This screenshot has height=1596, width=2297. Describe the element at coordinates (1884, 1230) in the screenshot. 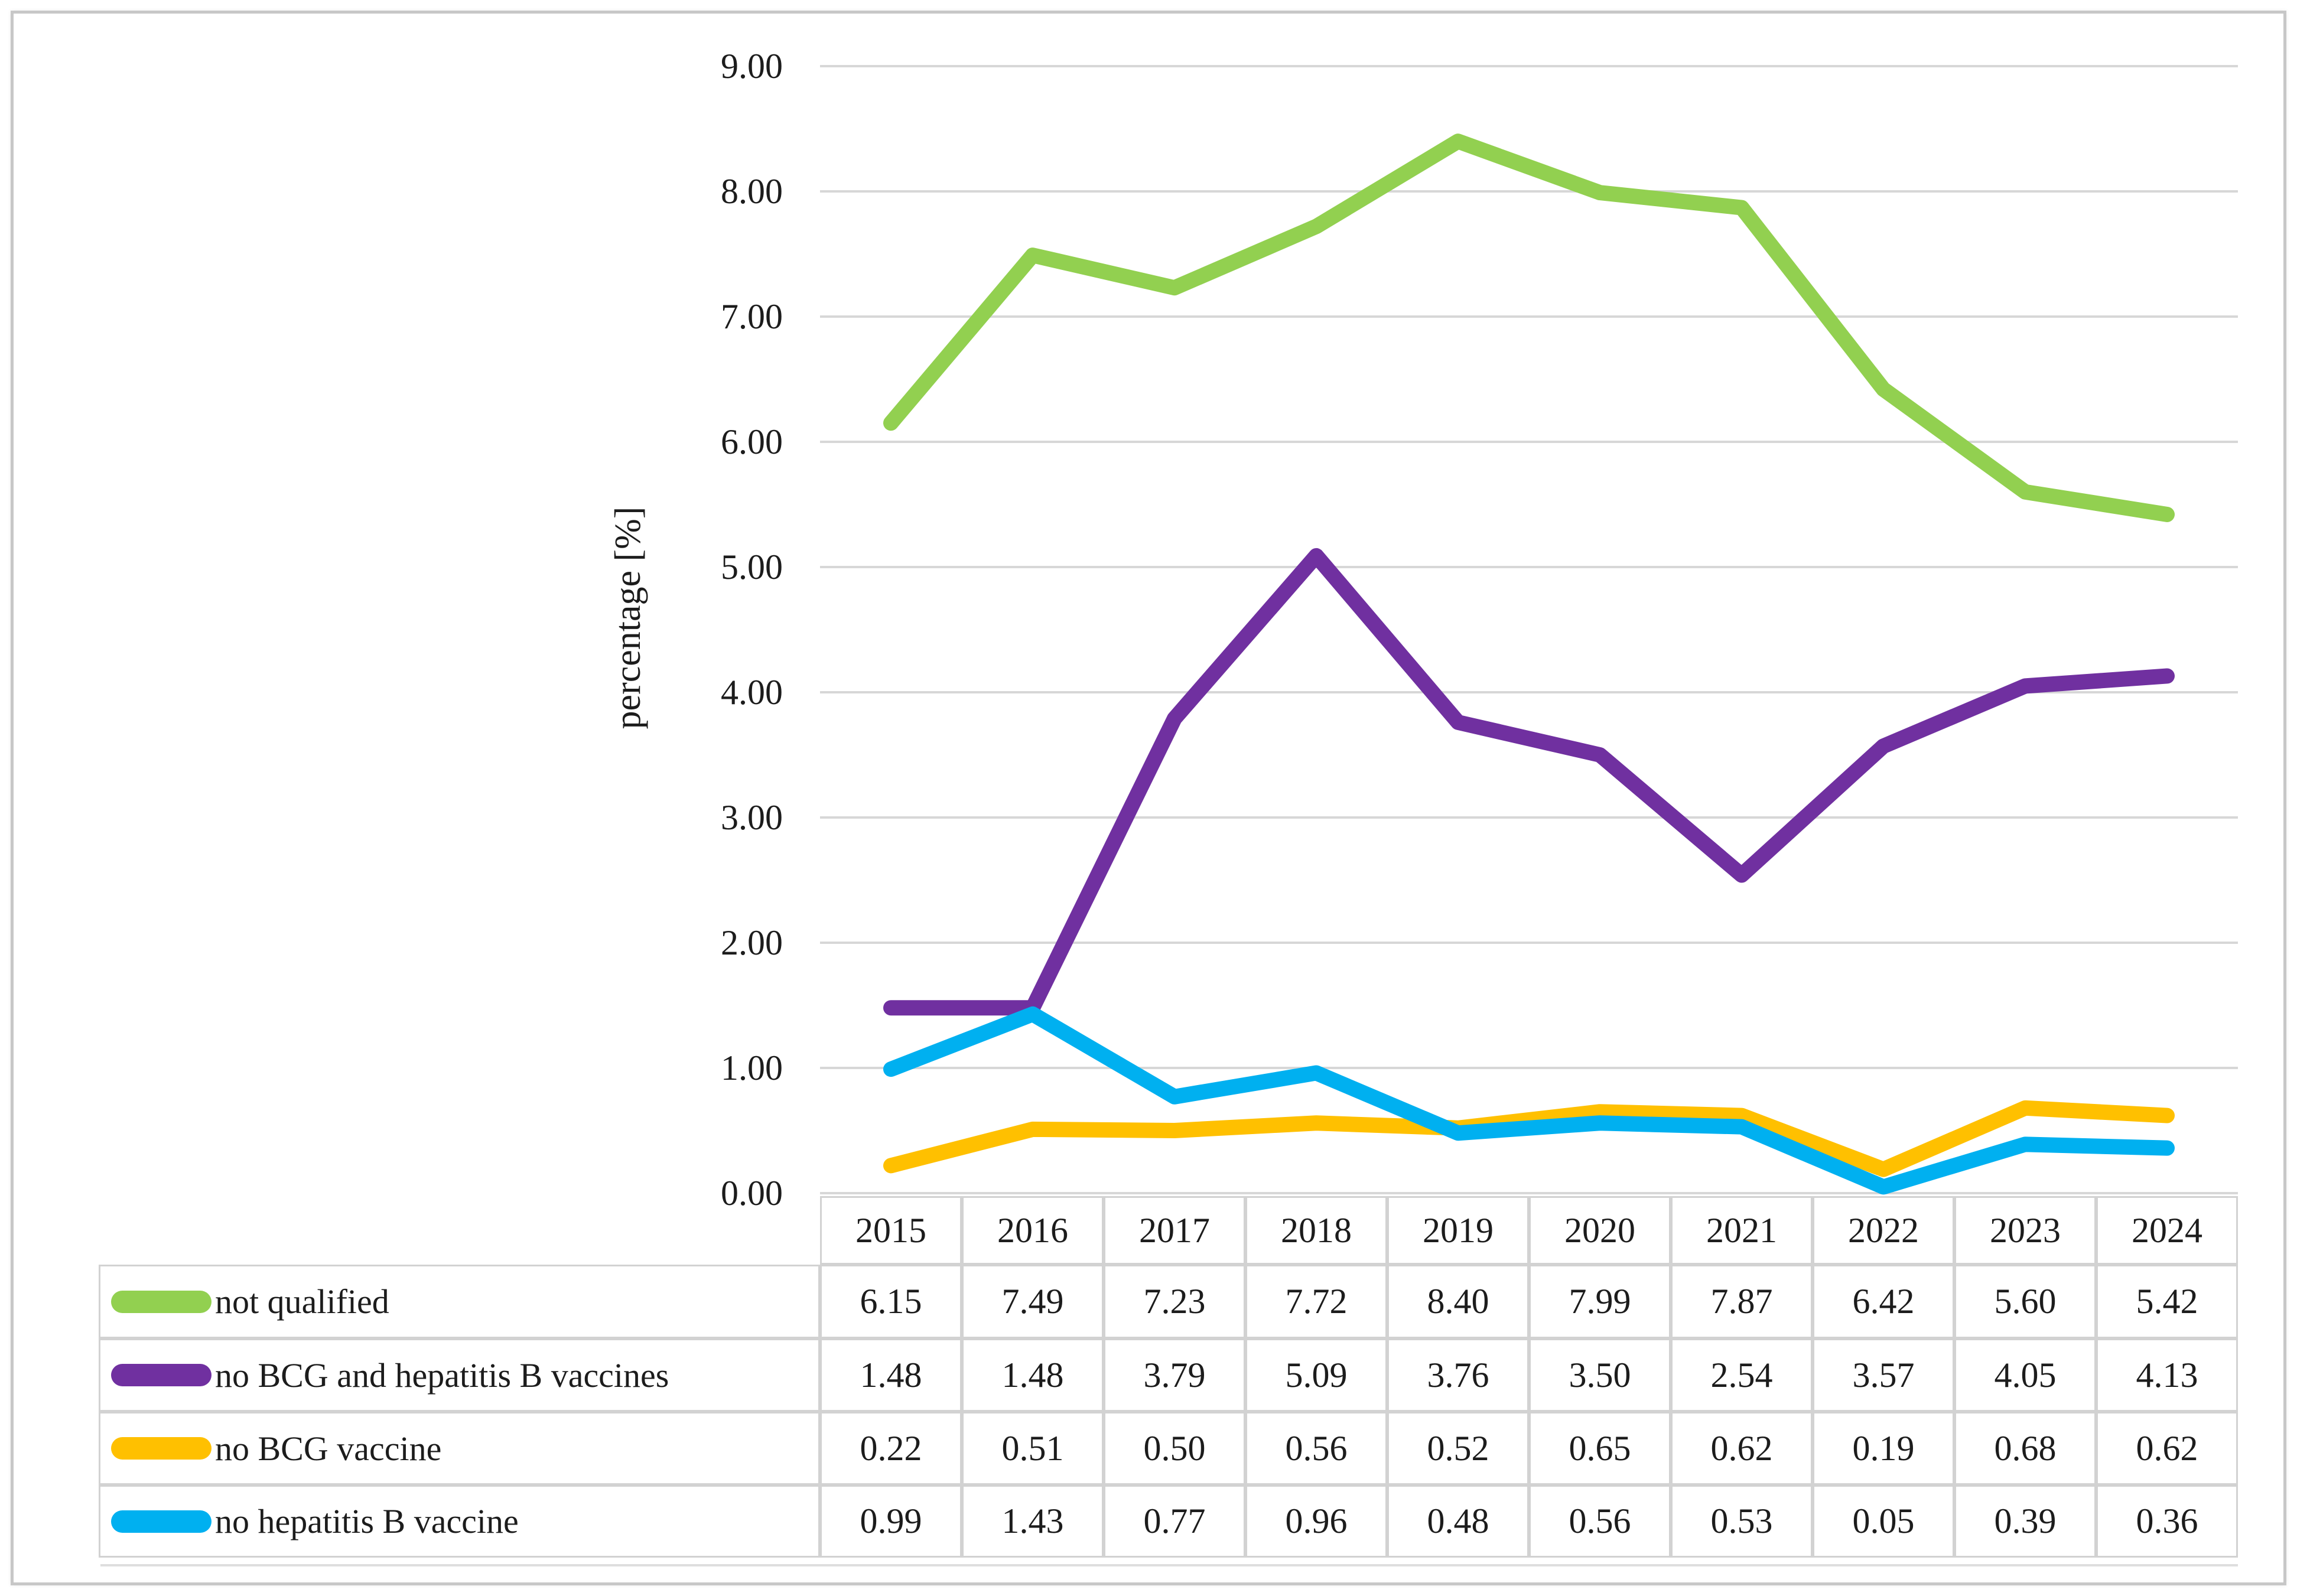

I see `table-header-year: 2022` at that location.